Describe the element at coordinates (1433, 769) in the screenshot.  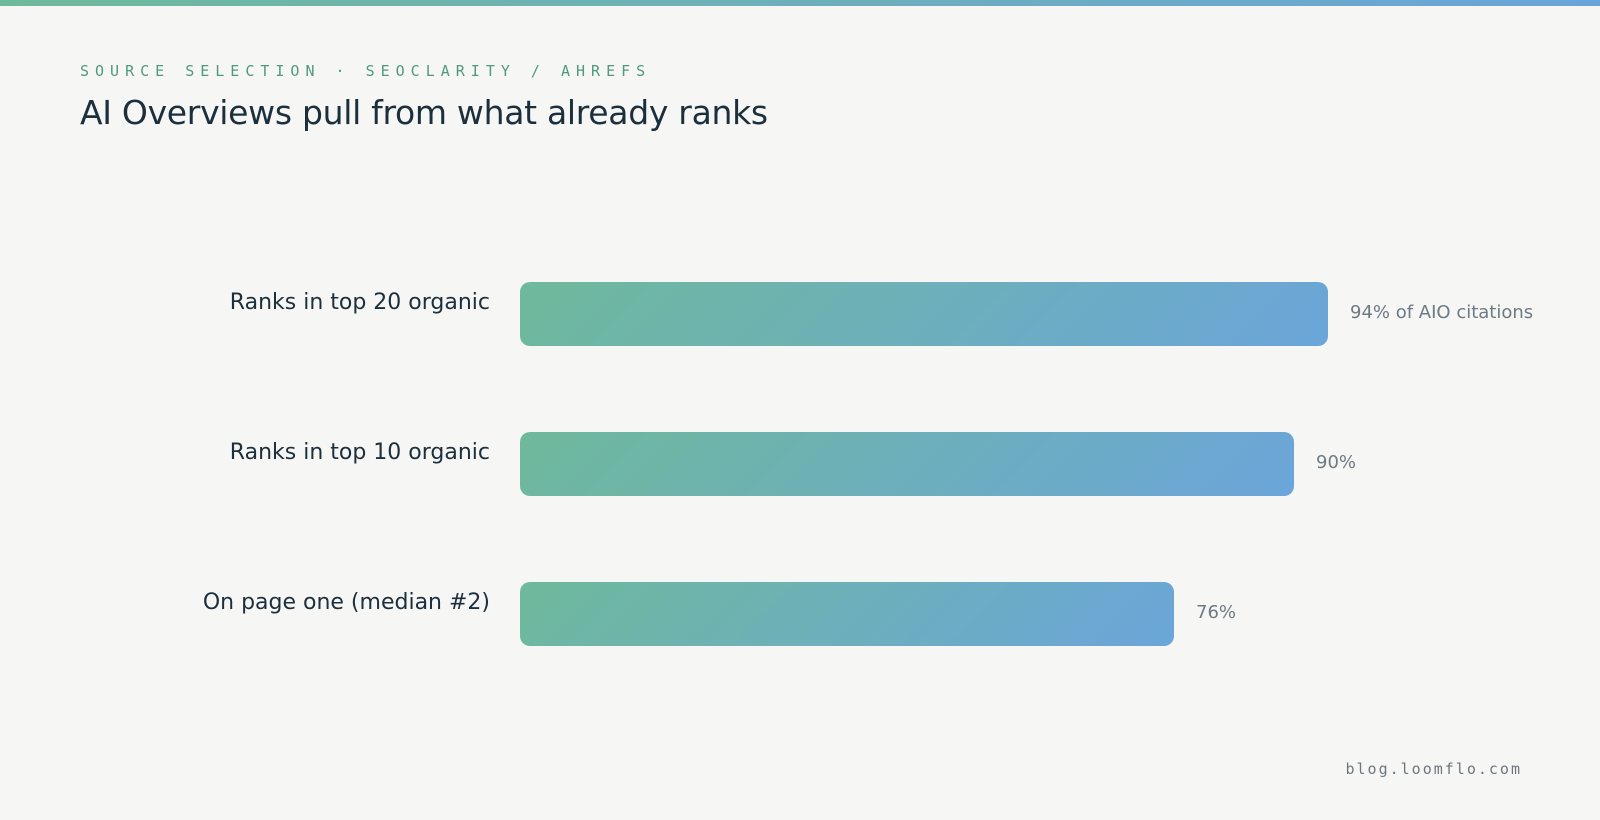
I see `footer-url: blog.loomflo.com` at that location.